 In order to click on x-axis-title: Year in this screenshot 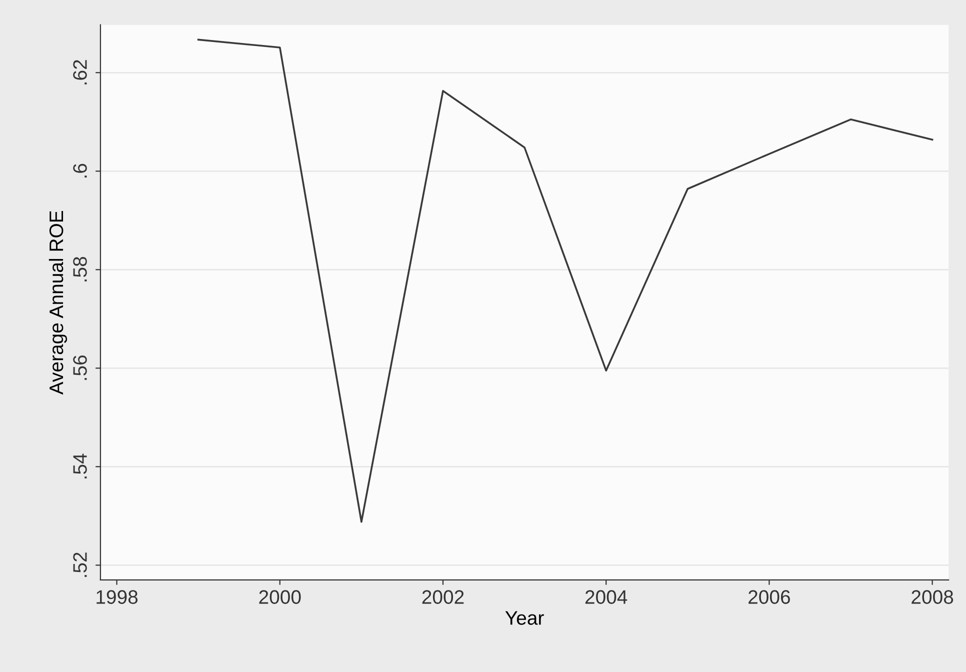, I will do `click(524, 618)`.